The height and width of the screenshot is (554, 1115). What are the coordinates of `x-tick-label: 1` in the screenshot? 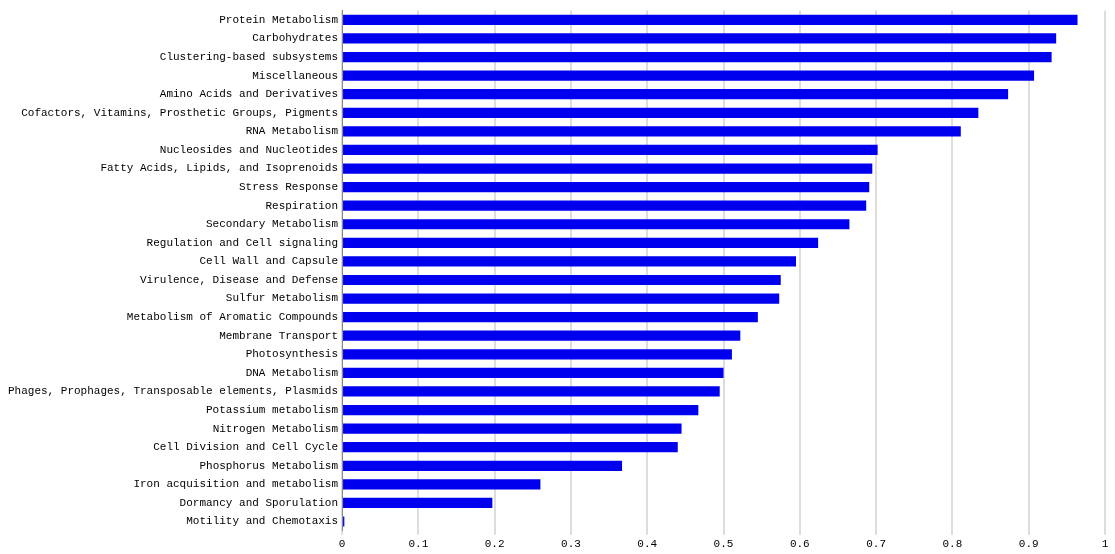 It's located at (1105, 544).